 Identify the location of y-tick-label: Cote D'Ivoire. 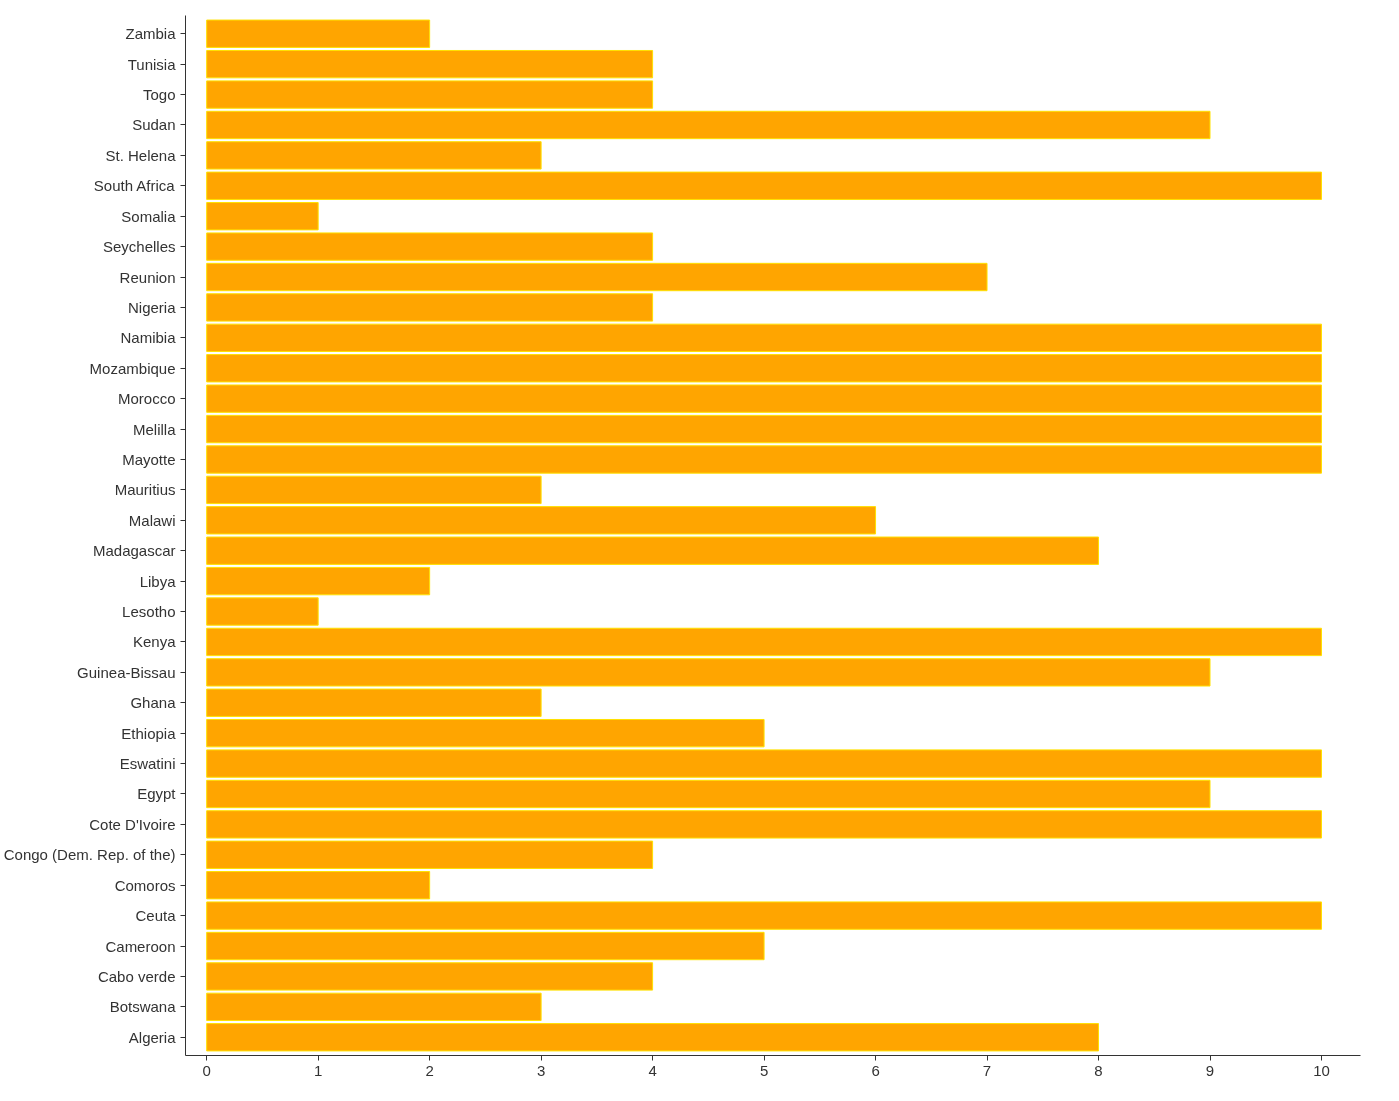
(132, 824).